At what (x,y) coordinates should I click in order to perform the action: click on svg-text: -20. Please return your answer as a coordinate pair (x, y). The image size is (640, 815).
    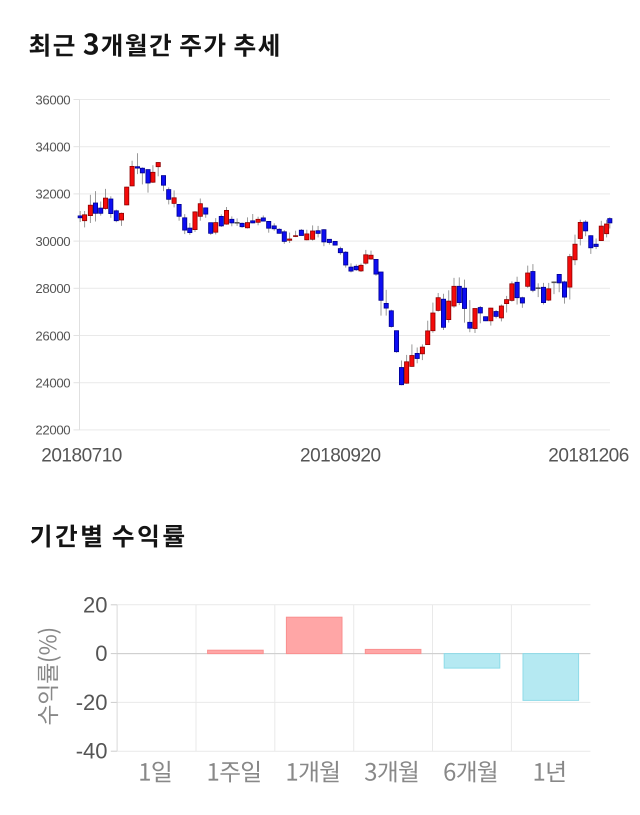
    Looking at the image, I should click on (92, 702).